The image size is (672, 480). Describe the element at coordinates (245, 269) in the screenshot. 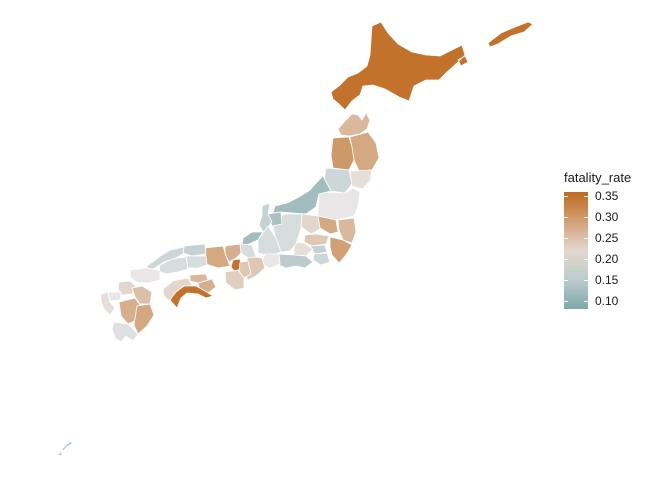

I see `region-nara` at that location.